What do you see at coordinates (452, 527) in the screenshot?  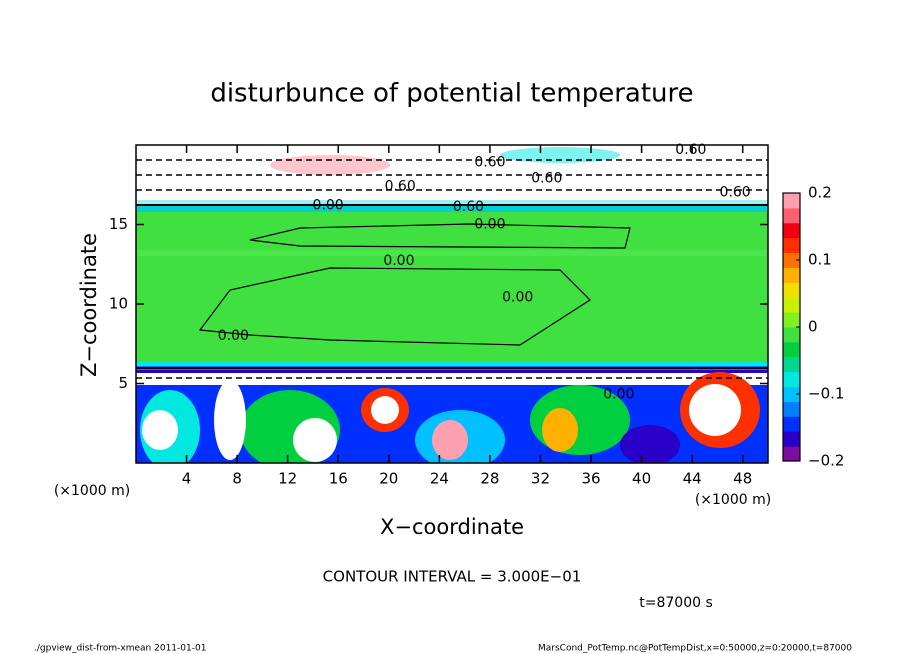 I see `x-axis-label: X−coordinate` at bounding box center [452, 527].